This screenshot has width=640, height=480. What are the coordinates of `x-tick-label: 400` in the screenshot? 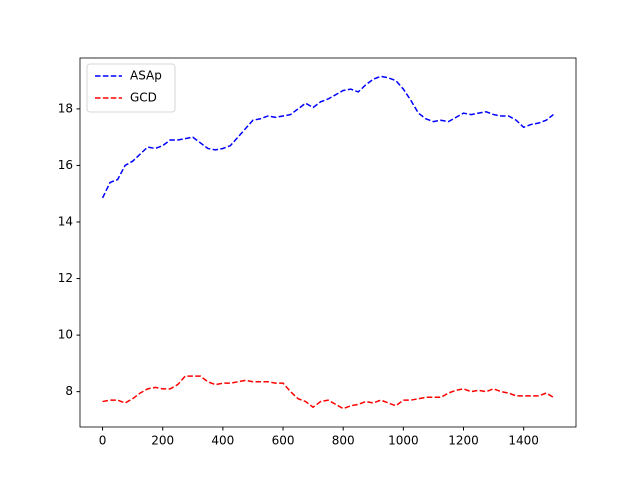 It's located at (222, 441).